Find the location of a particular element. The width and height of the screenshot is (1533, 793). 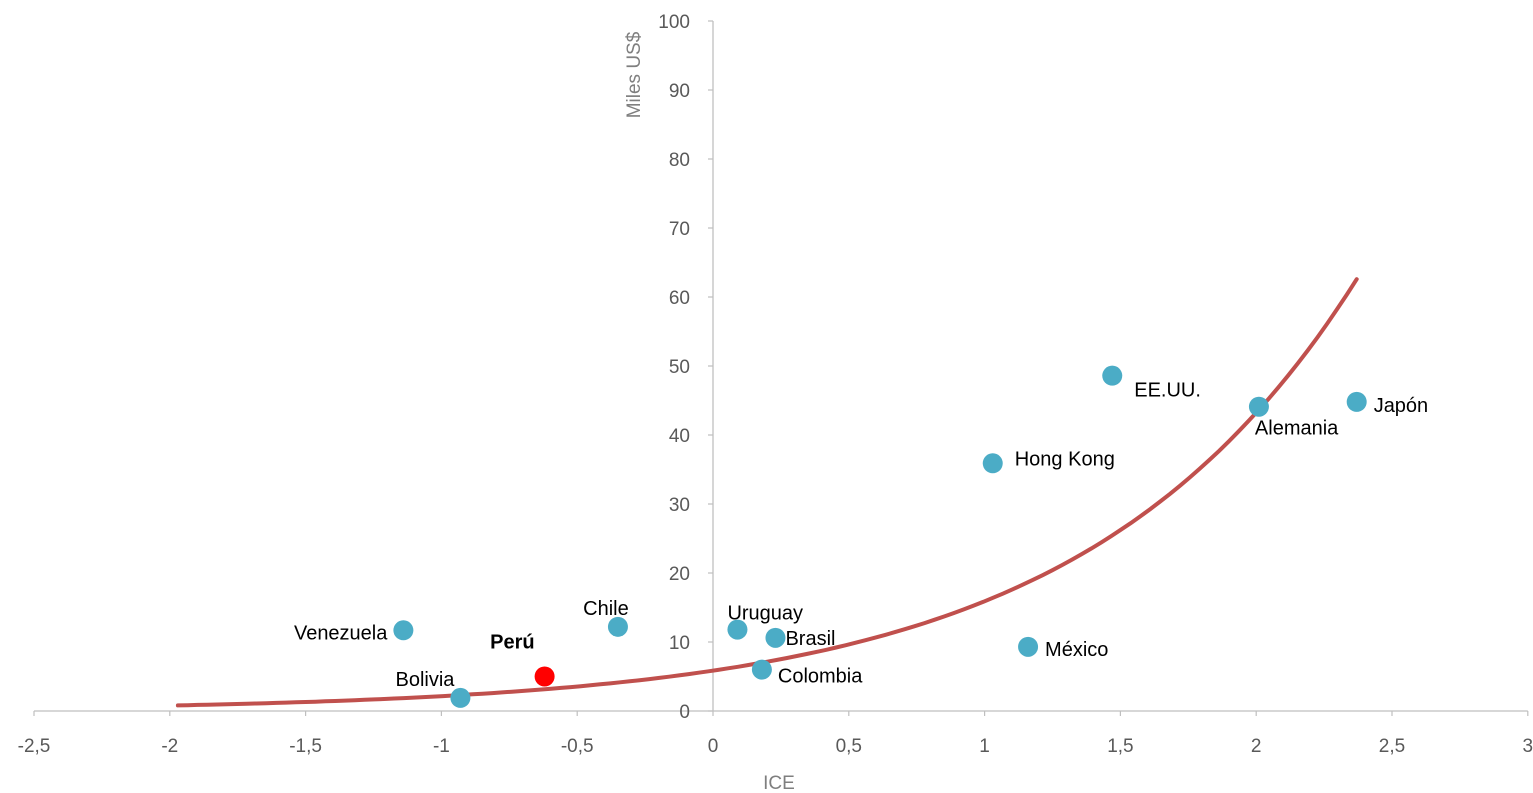

point-label: México is located at coordinates (1076, 650).